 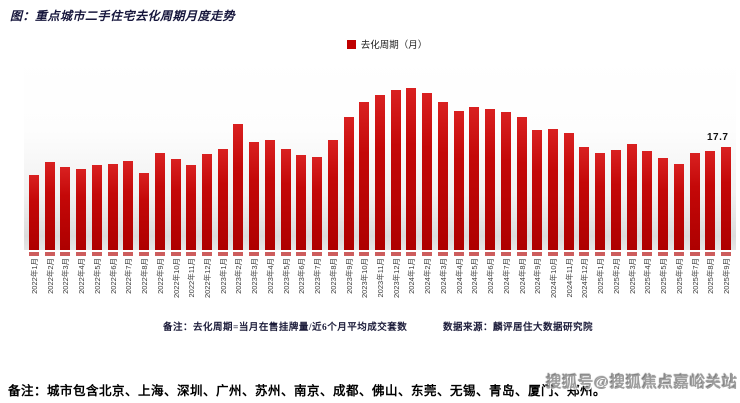 I want to click on x-axis-label: 2022年2月, so click(x=50, y=276).